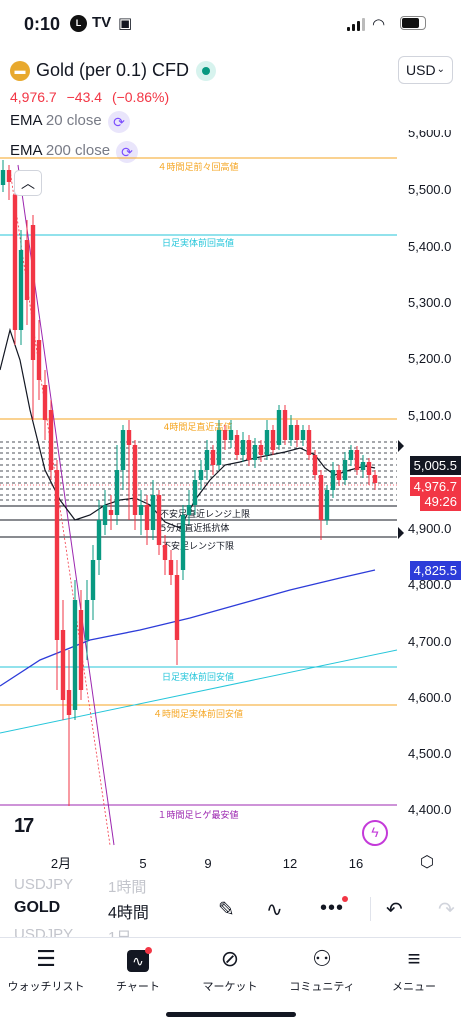 This screenshot has height=1024, width=461. What do you see at coordinates (195, 528) in the screenshot?
I see `level-label: 5分足直近抵抗体` at bounding box center [195, 528].